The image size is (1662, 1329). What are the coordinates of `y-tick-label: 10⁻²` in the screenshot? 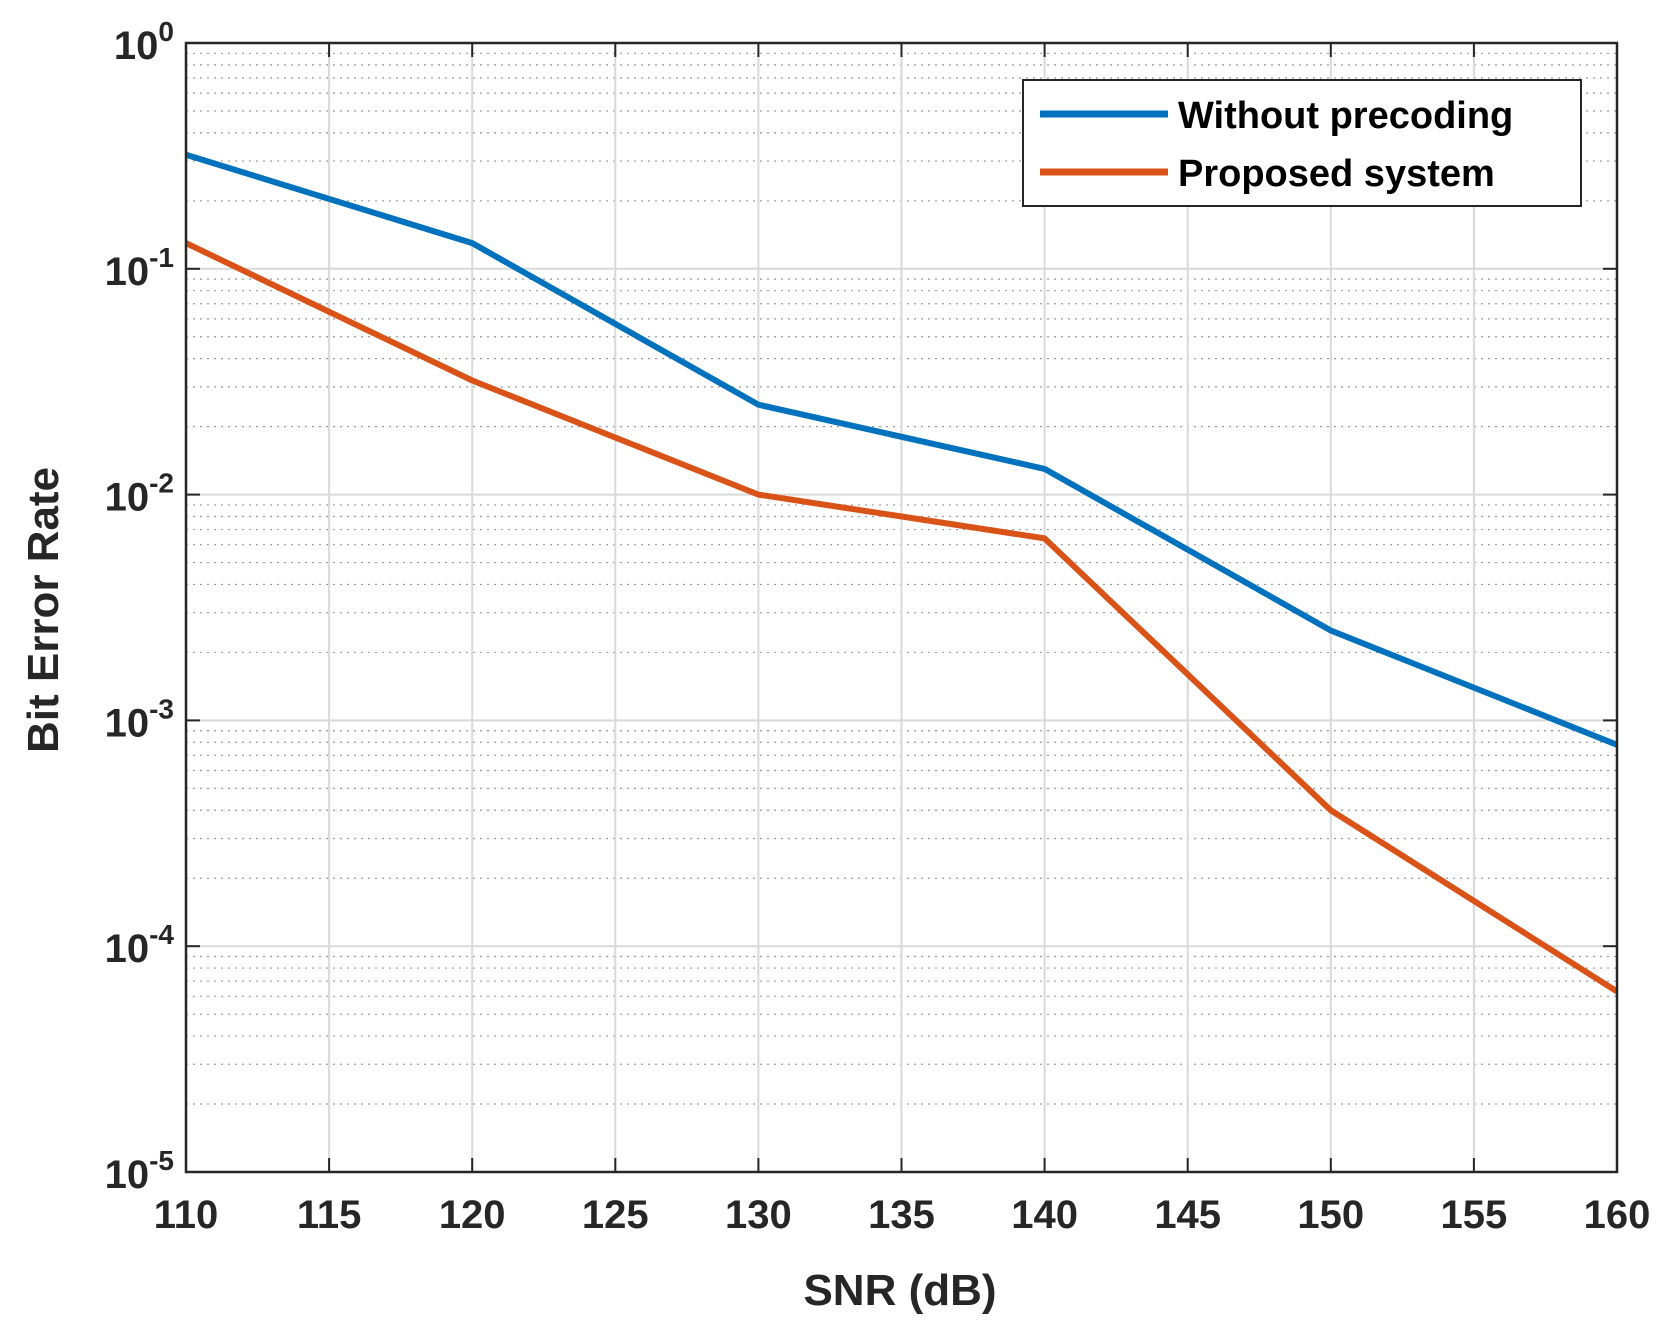 It's located at (139, 494).